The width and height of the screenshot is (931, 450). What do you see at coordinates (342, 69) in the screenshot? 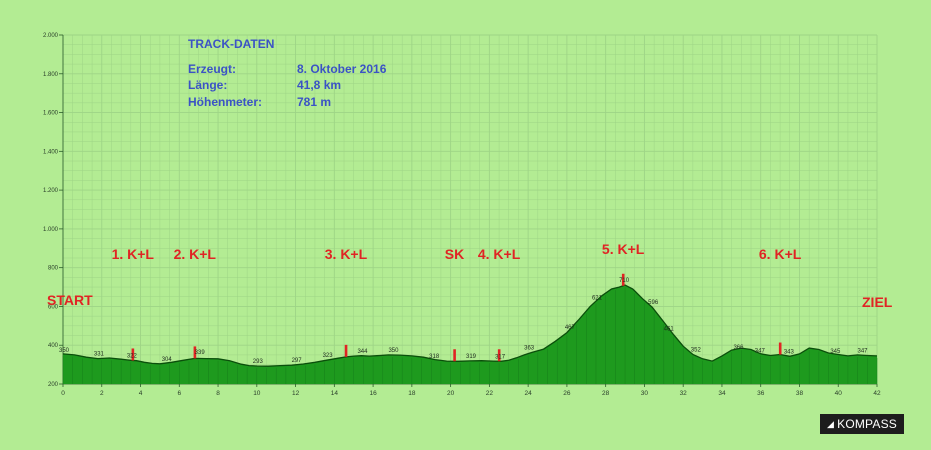
I see `track-info-value-created: 8. Oktober 2016` at bounding box center [342, 69].